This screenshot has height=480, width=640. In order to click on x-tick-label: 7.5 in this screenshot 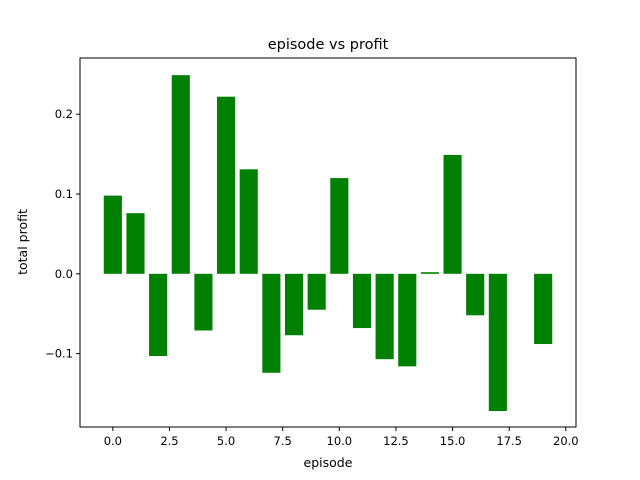, I will do `click(283, 441)`.